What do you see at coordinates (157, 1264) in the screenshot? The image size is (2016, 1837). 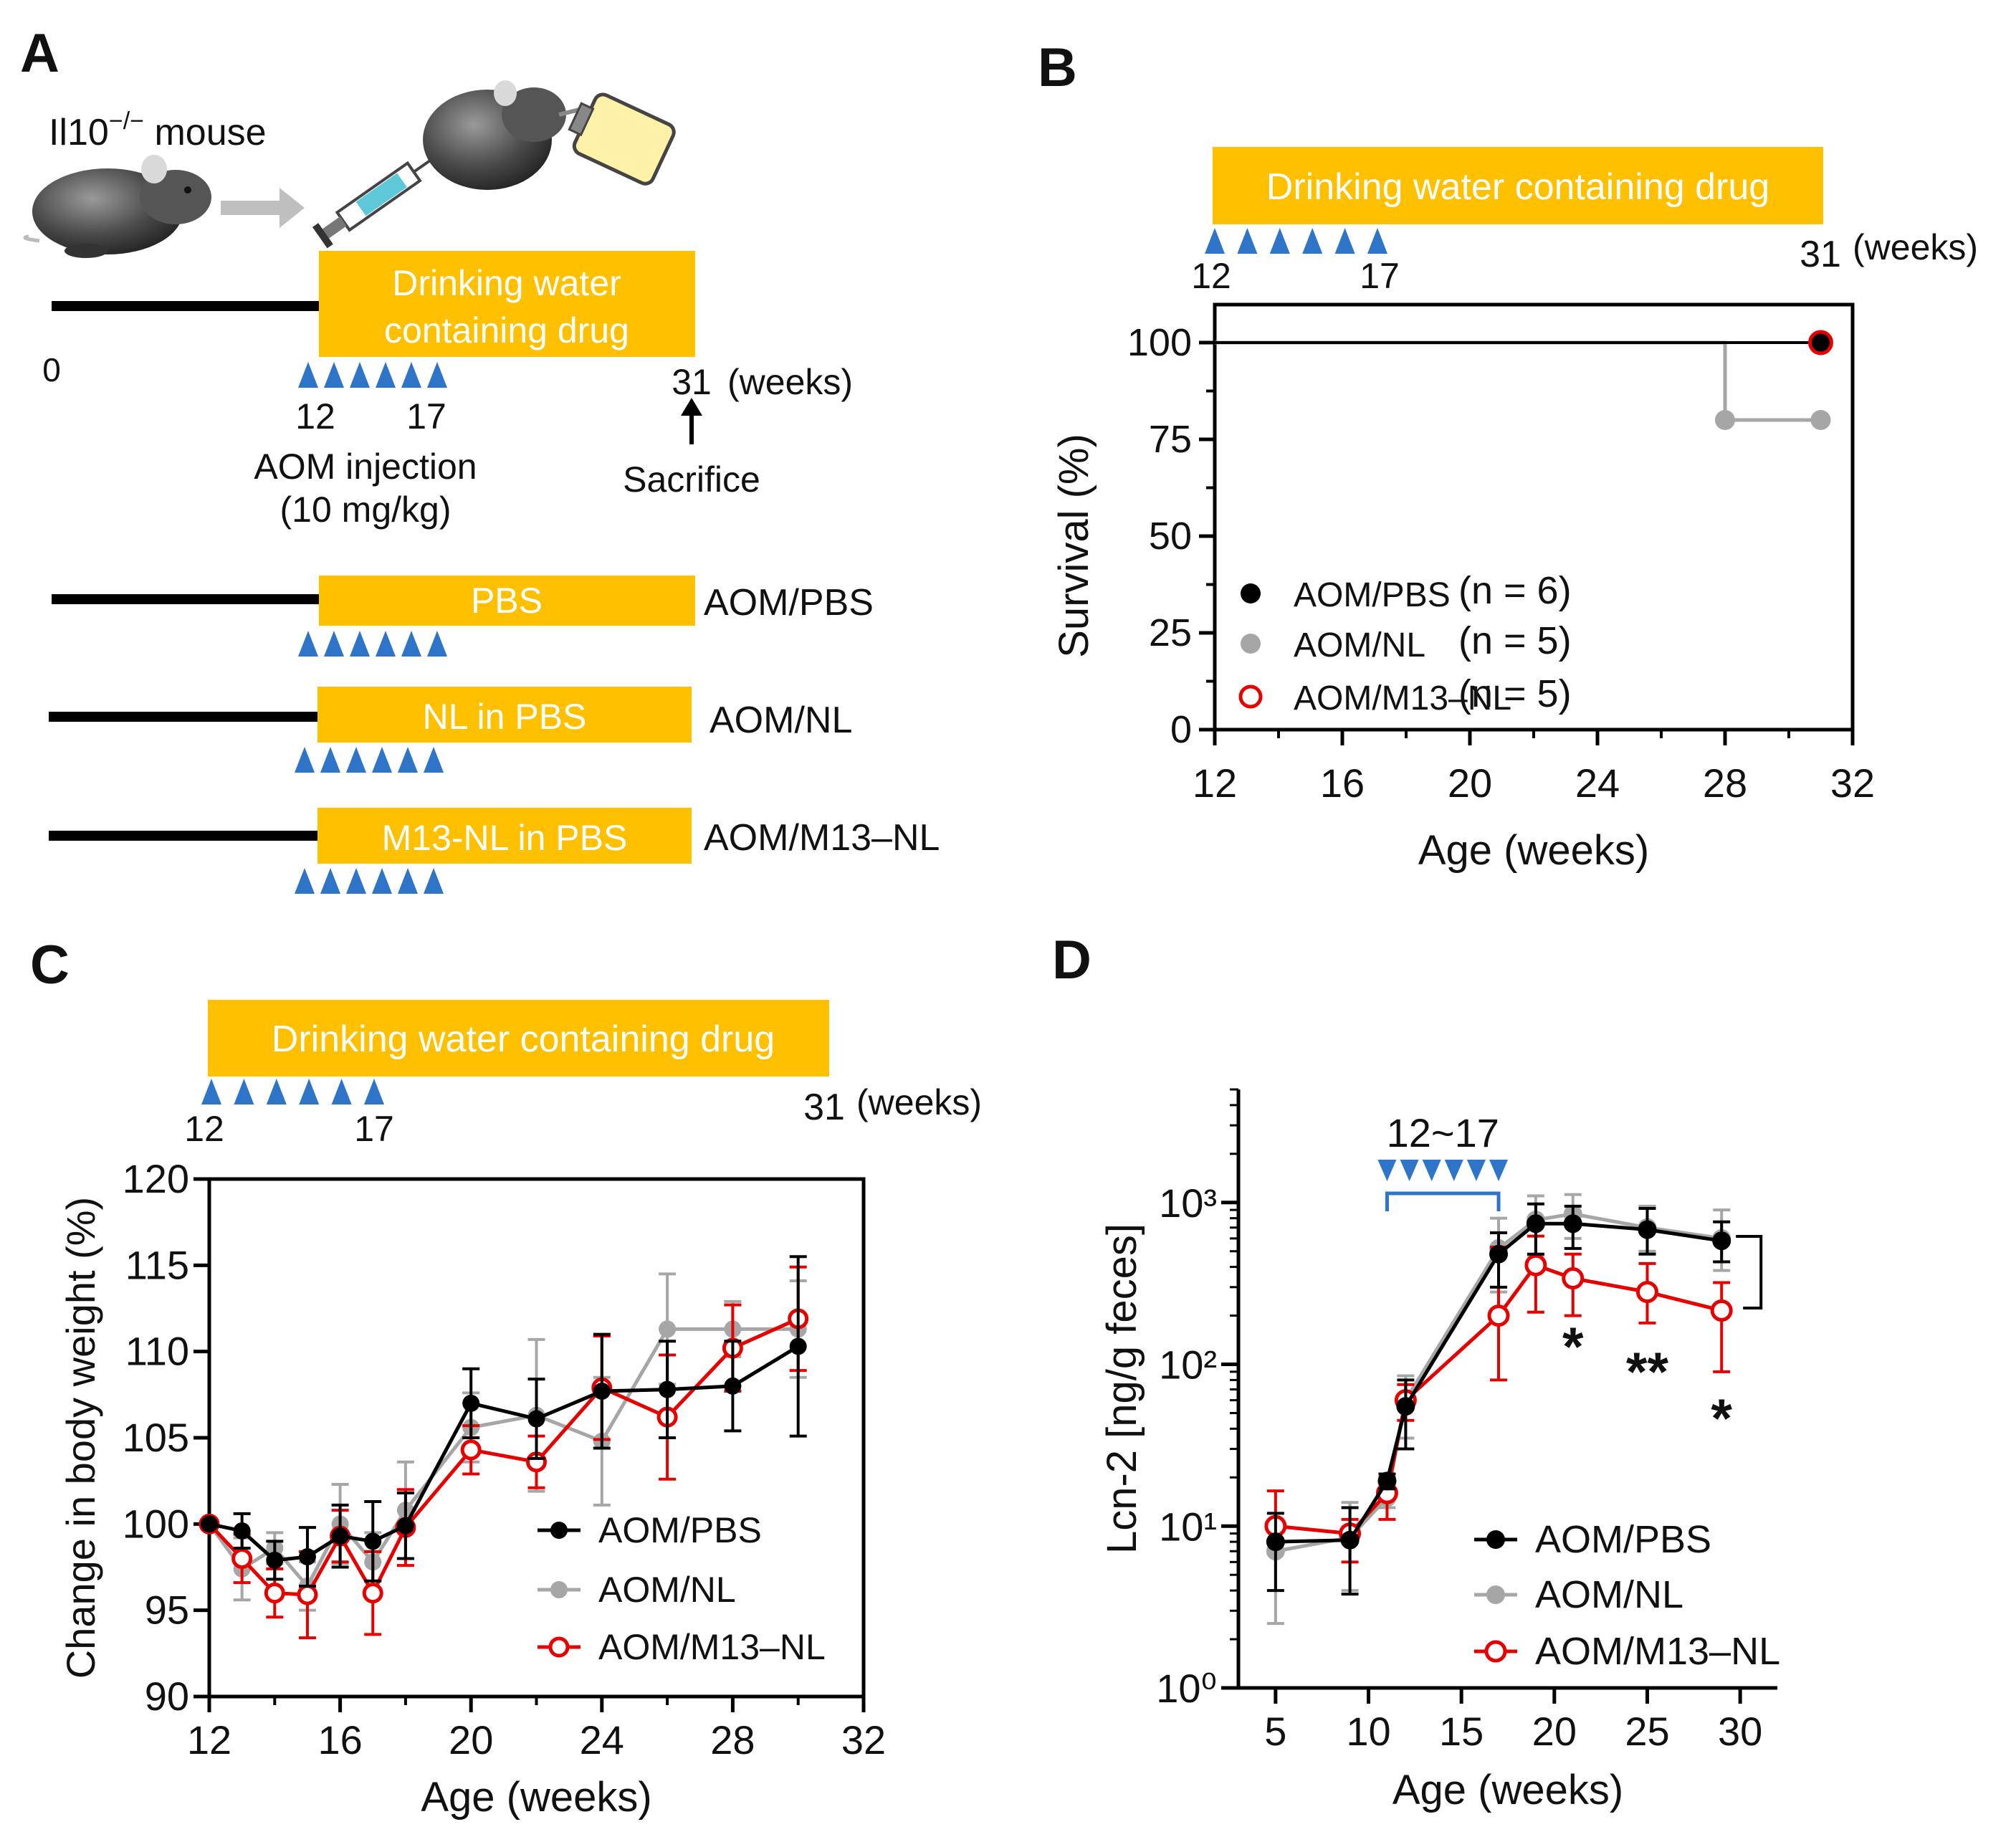 I see `tick-label: 115` at bounding box center [157, 1264].